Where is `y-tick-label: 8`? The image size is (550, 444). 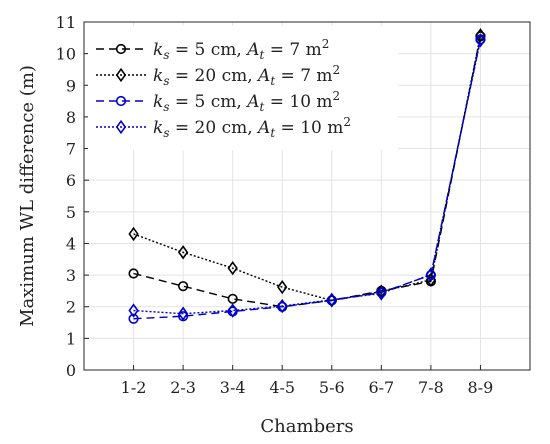
y-tick-label: 8 is located at coordinates (71, 117).